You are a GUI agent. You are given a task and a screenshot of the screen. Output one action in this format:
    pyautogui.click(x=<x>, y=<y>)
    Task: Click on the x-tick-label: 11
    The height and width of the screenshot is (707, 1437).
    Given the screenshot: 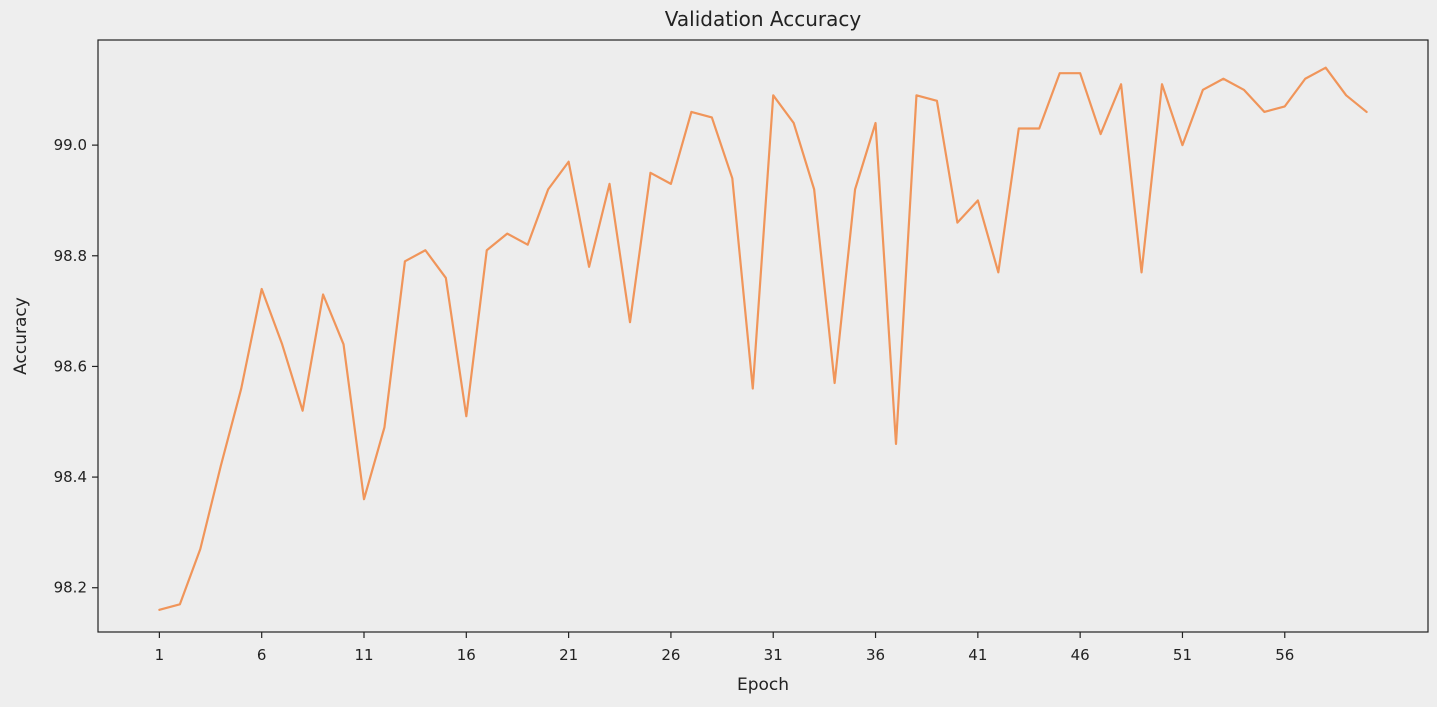 What is the action you would take?
    pyautogui.click(x=363, y=655)
    